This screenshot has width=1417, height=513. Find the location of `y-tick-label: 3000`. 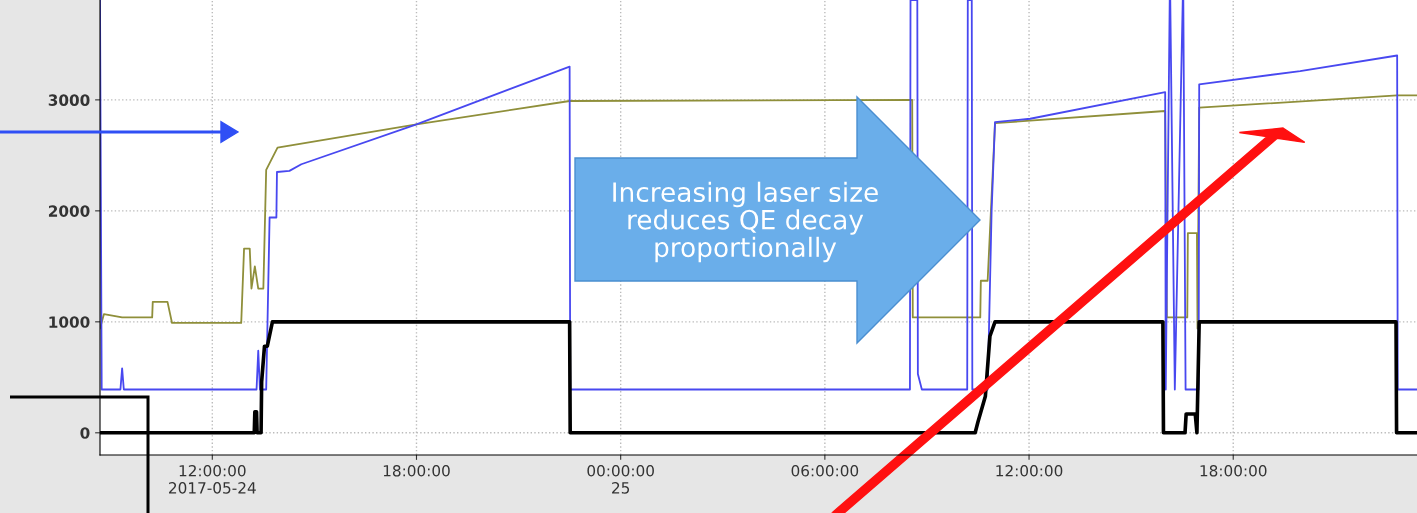

y-tick-label: 3000 is located at coordinates (69, 100).